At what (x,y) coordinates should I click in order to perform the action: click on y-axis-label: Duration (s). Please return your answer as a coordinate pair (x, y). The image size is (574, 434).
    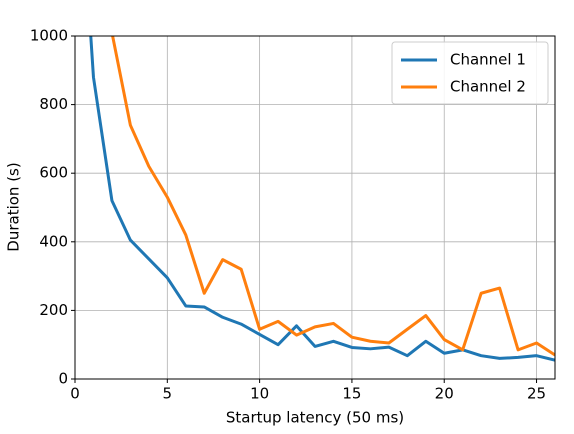
    Looking at the image, I should click on (14, 206).